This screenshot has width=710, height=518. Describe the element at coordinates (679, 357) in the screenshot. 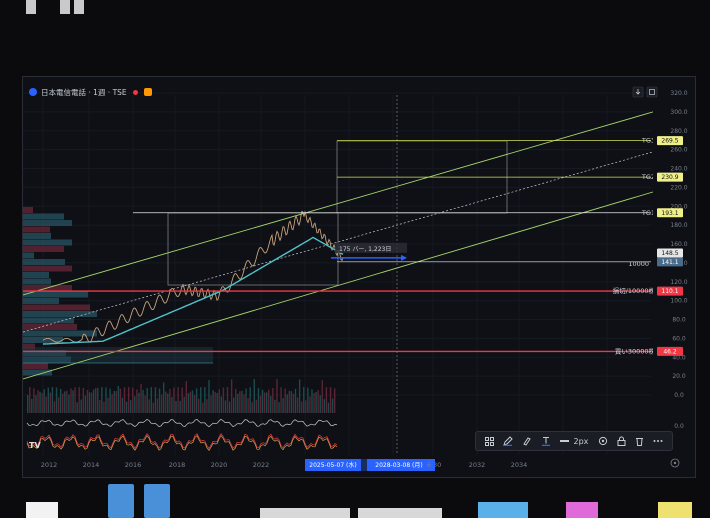

I see `price-tick-label: 40.0` at that location.